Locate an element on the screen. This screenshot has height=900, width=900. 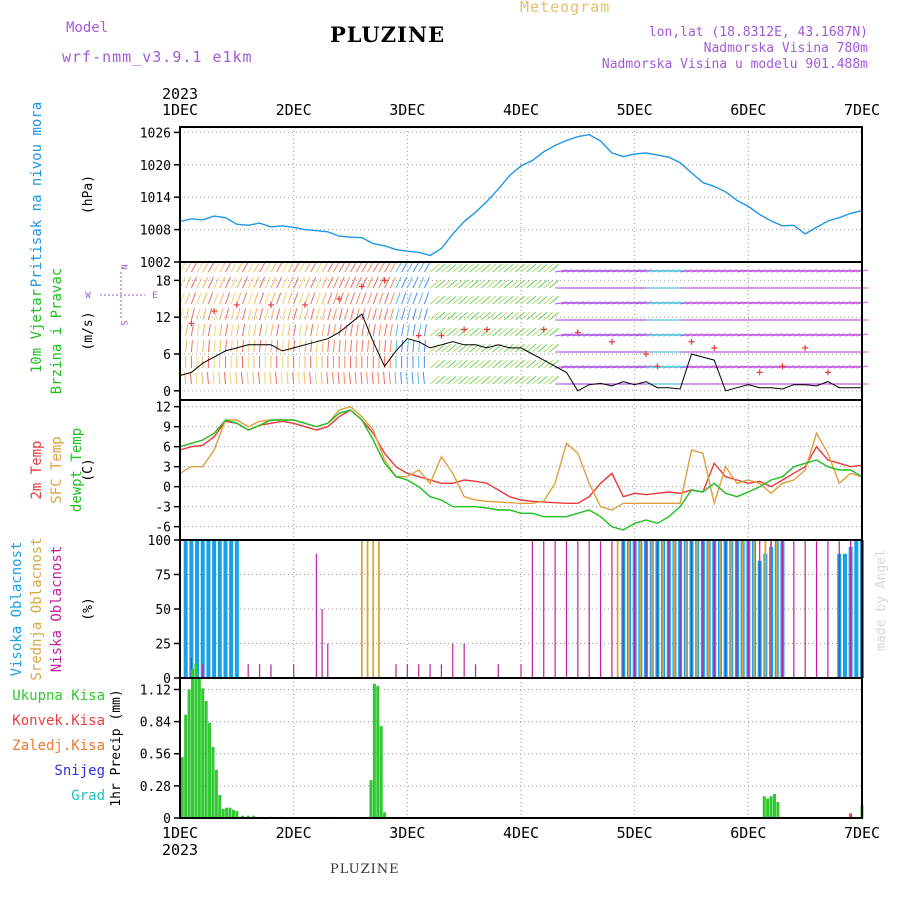
lonlat-label: lon,lat (18.8312E, 43.1687N) is located at coordinates (758, 32).